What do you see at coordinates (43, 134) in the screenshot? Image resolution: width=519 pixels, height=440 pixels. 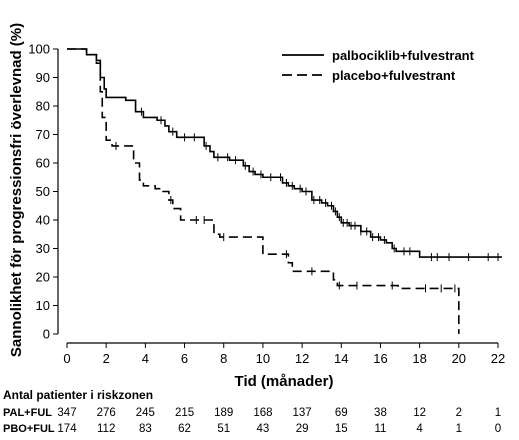 I see `y-tick-label: 70` at bounding box center [43, 134].